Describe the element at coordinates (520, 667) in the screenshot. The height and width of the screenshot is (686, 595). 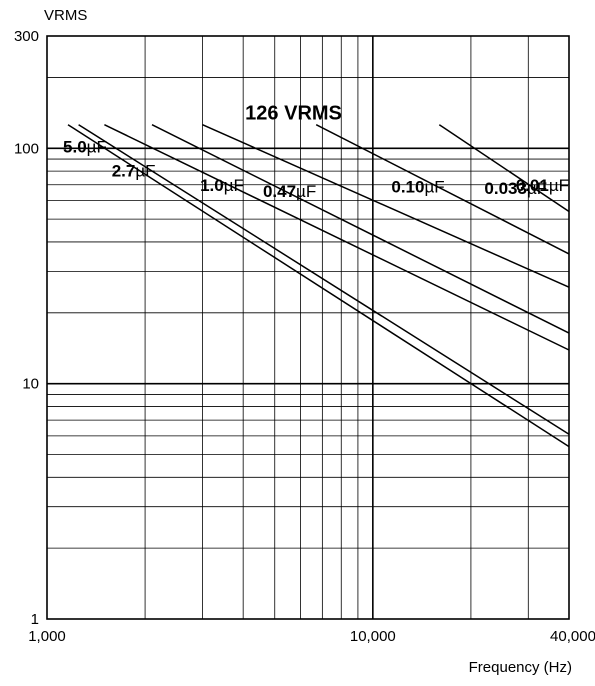
I see `x-axis-title: Frequency (Hz)` at that location.